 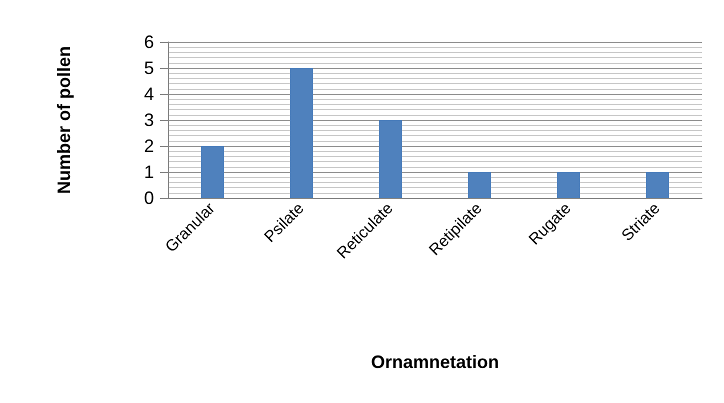 I want to click on y-tick-label: 0, so click(x=149, y=198).